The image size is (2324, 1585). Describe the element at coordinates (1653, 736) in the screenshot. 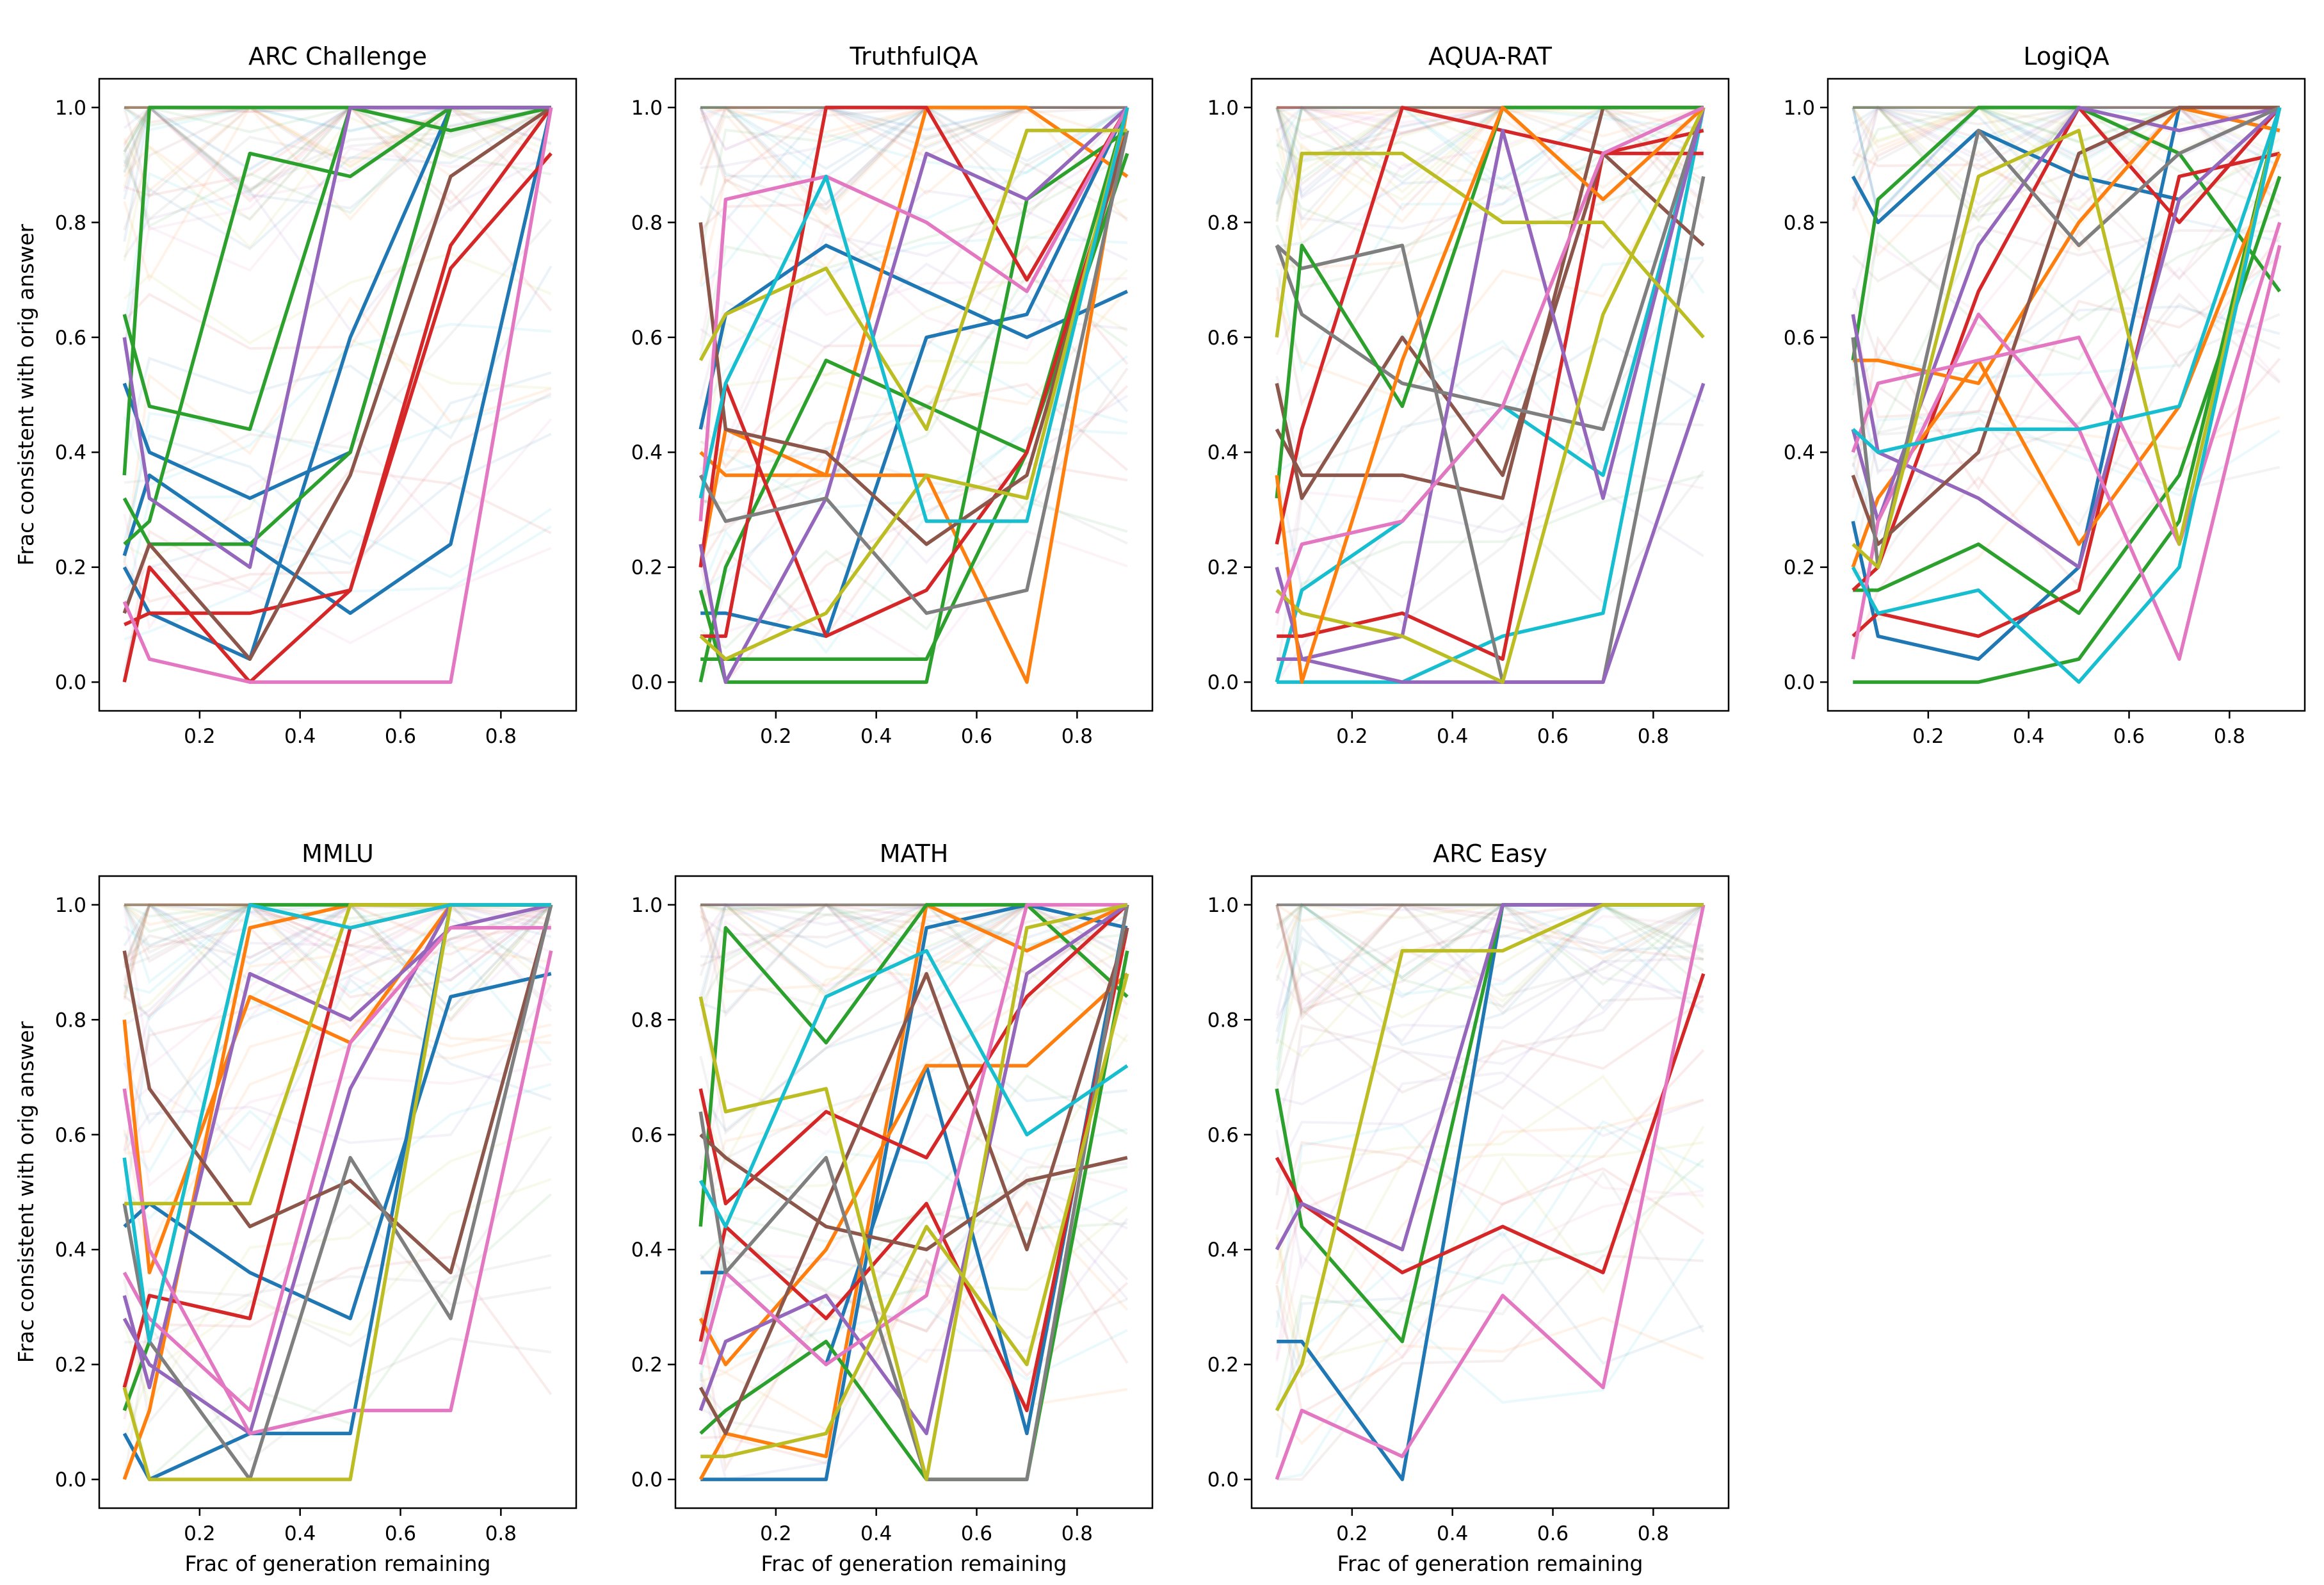

I see `x-tick-label: 0.8` at that location.